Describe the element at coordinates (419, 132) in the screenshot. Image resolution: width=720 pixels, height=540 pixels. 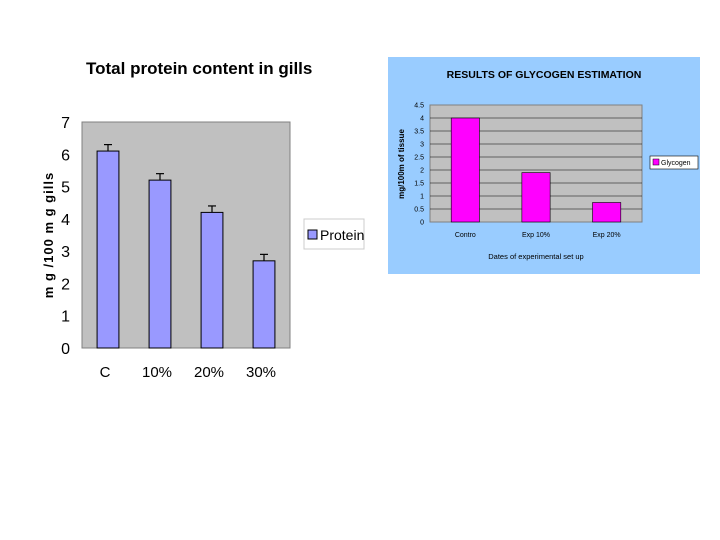
I see `glycogen-y-tick-label: 3.5` at that location.